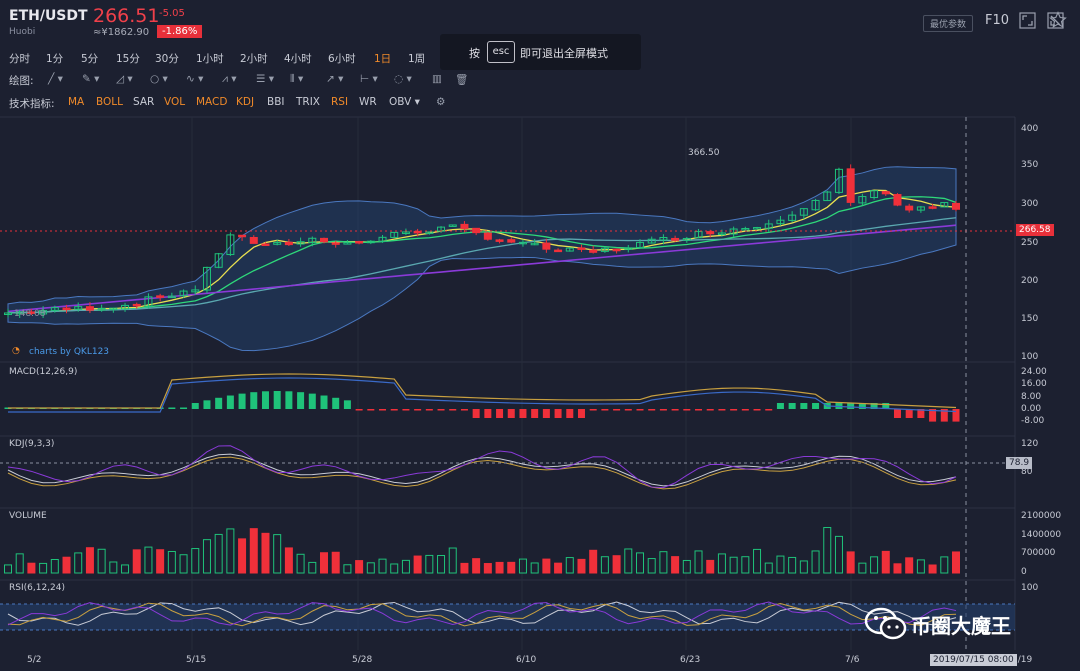 This screenshot has width=1080, height=671. Describe the element at coordinates (362, 660) in the screenshot. I see `x-axis-label: 5/28` at that location.